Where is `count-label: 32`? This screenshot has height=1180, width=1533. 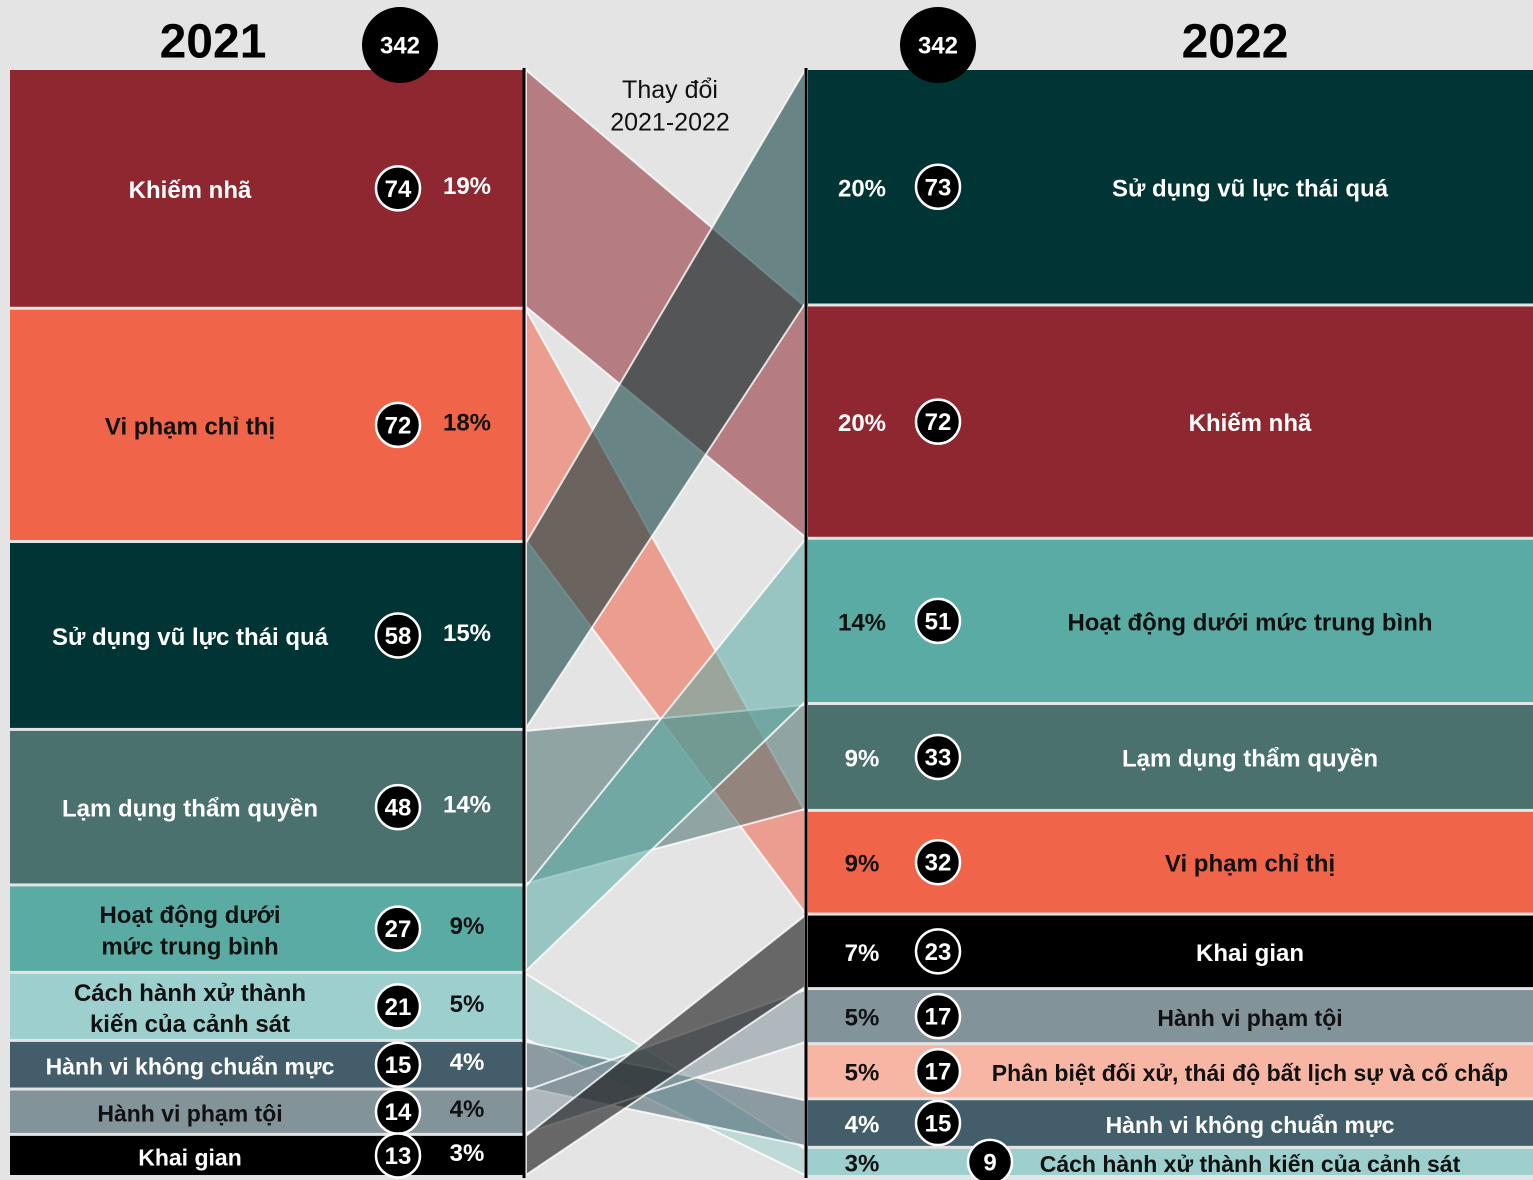 count-label: 32 is located at coordinates (938, 863).